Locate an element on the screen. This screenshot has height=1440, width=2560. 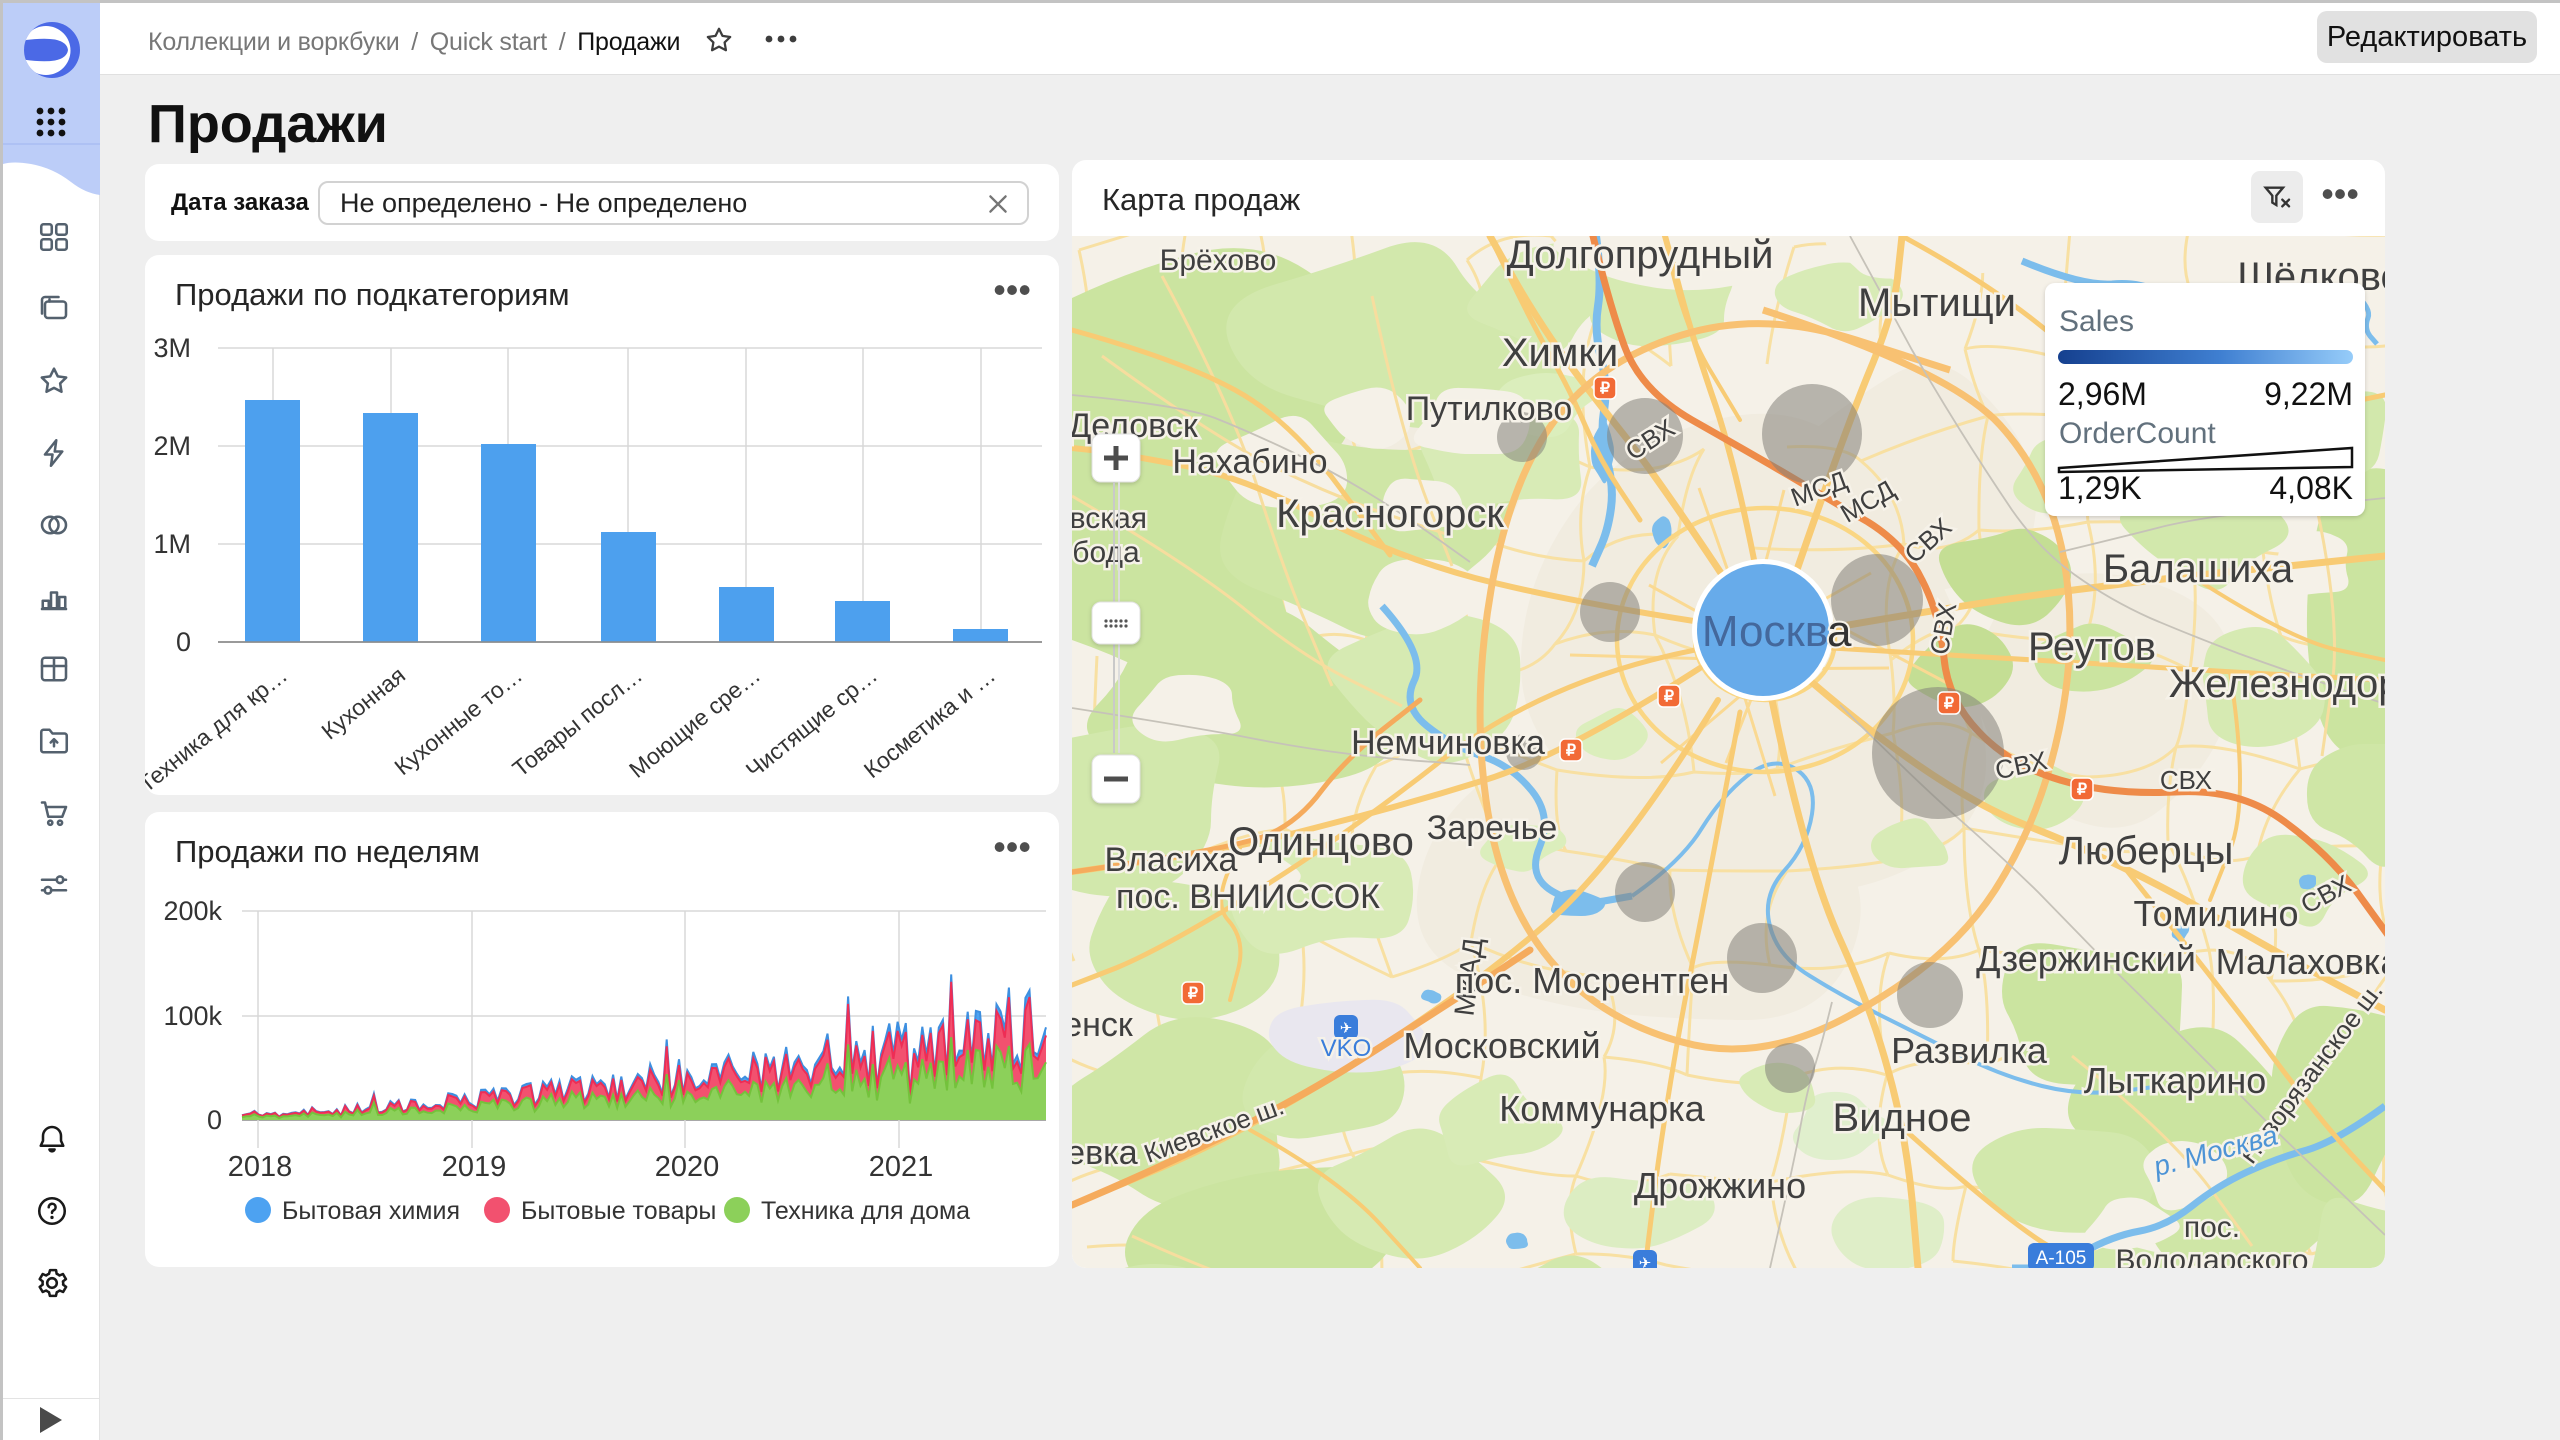
svg-text: Коммунарка is located at coordinates (1602, 1108).